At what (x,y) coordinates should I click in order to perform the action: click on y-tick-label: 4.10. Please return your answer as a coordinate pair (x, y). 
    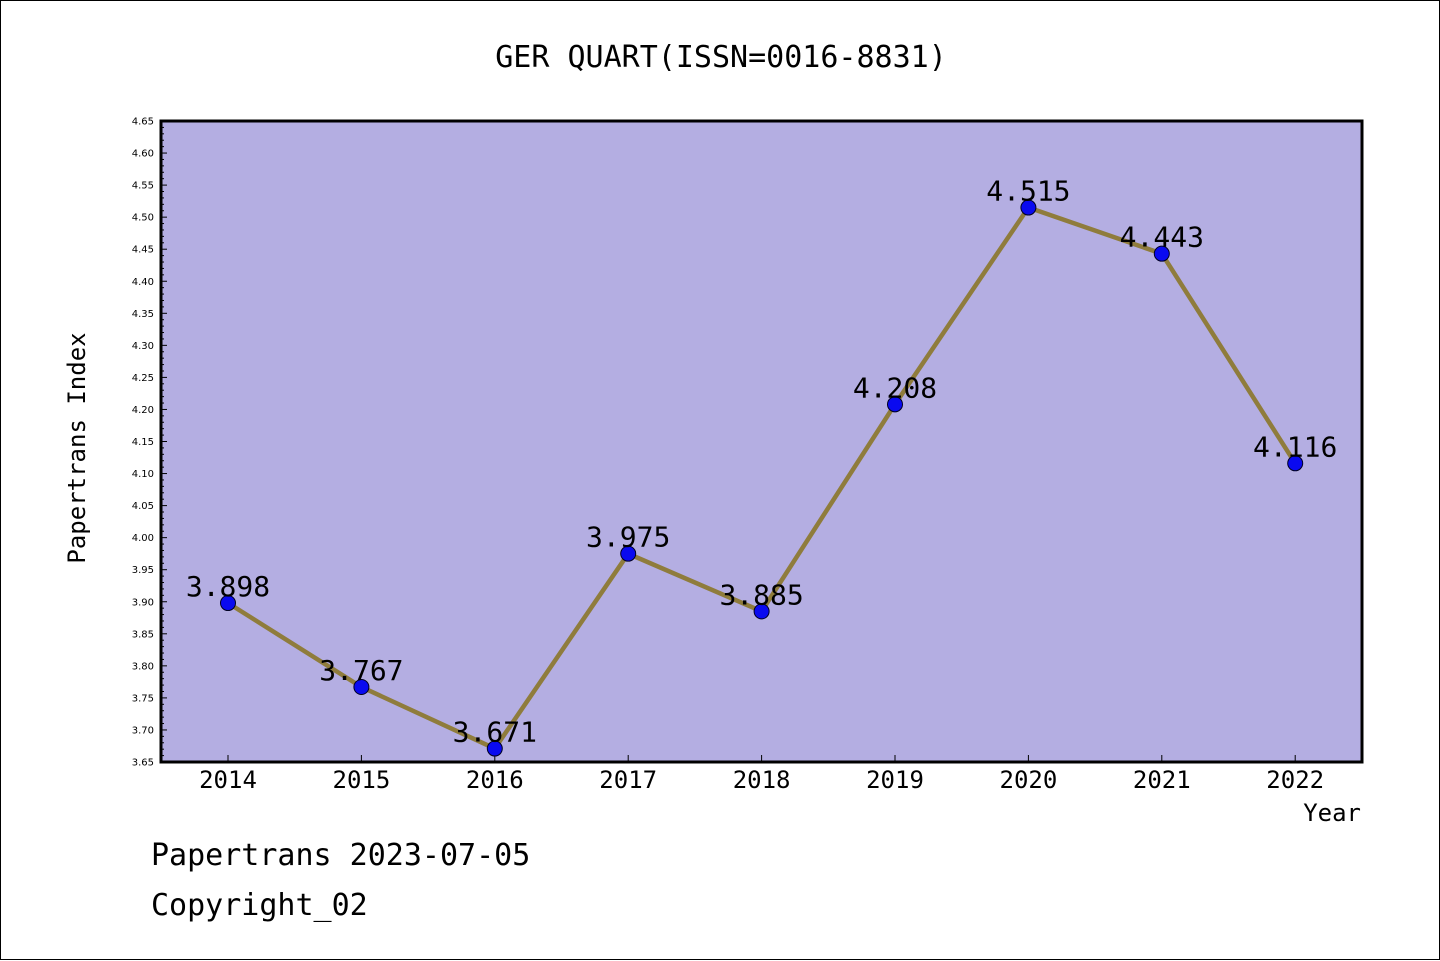
    Looking at the image, I should click on (143, 474).